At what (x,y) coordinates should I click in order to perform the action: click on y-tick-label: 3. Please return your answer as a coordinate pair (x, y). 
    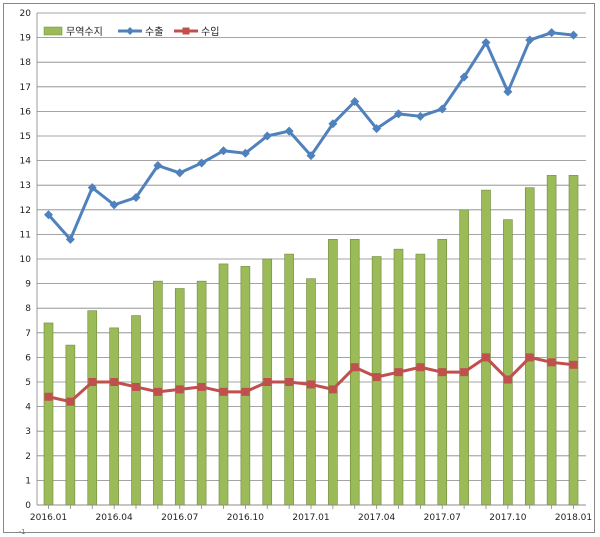
    Looking at the image, I should click on (28, 432).